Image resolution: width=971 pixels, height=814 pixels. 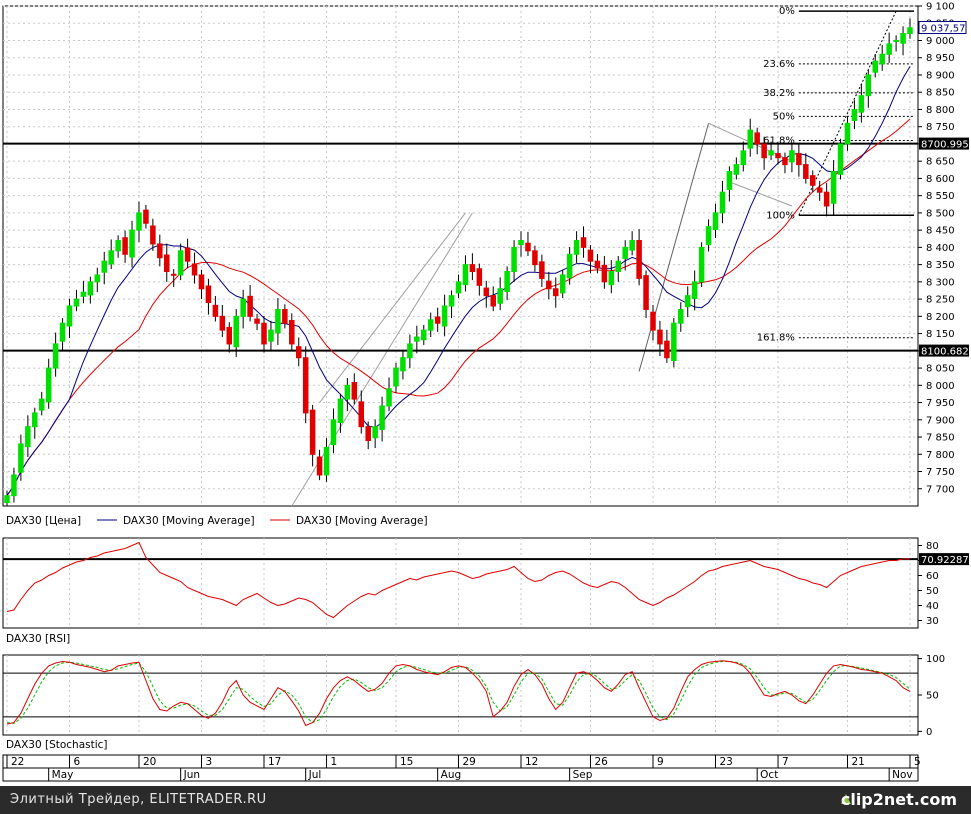 What do you see at coordinates (787, 11) in the screenshot?
I see `fib-label: 0%` at bounding box center [787, 11].